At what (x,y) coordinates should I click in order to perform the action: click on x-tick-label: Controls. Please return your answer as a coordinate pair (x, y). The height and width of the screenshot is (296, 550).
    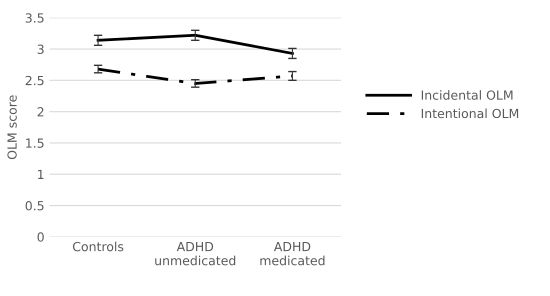
    Looking at the image, I should click on (98, 247).